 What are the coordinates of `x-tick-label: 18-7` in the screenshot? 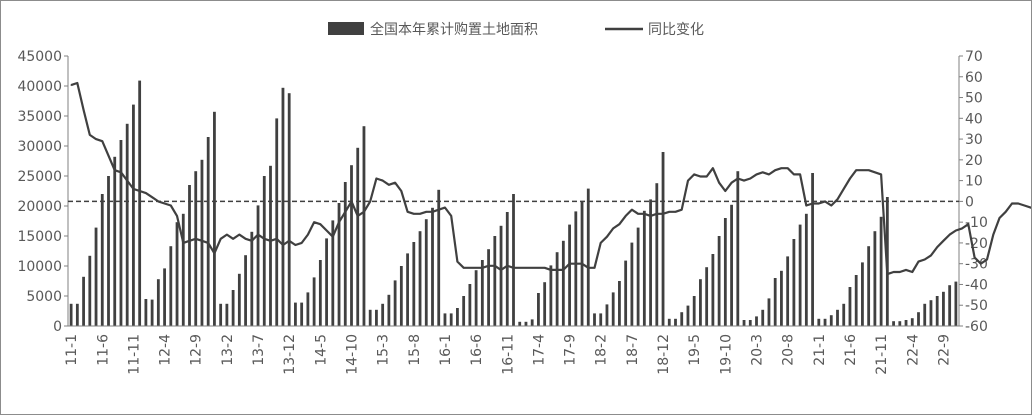 It's located at (633, 350).